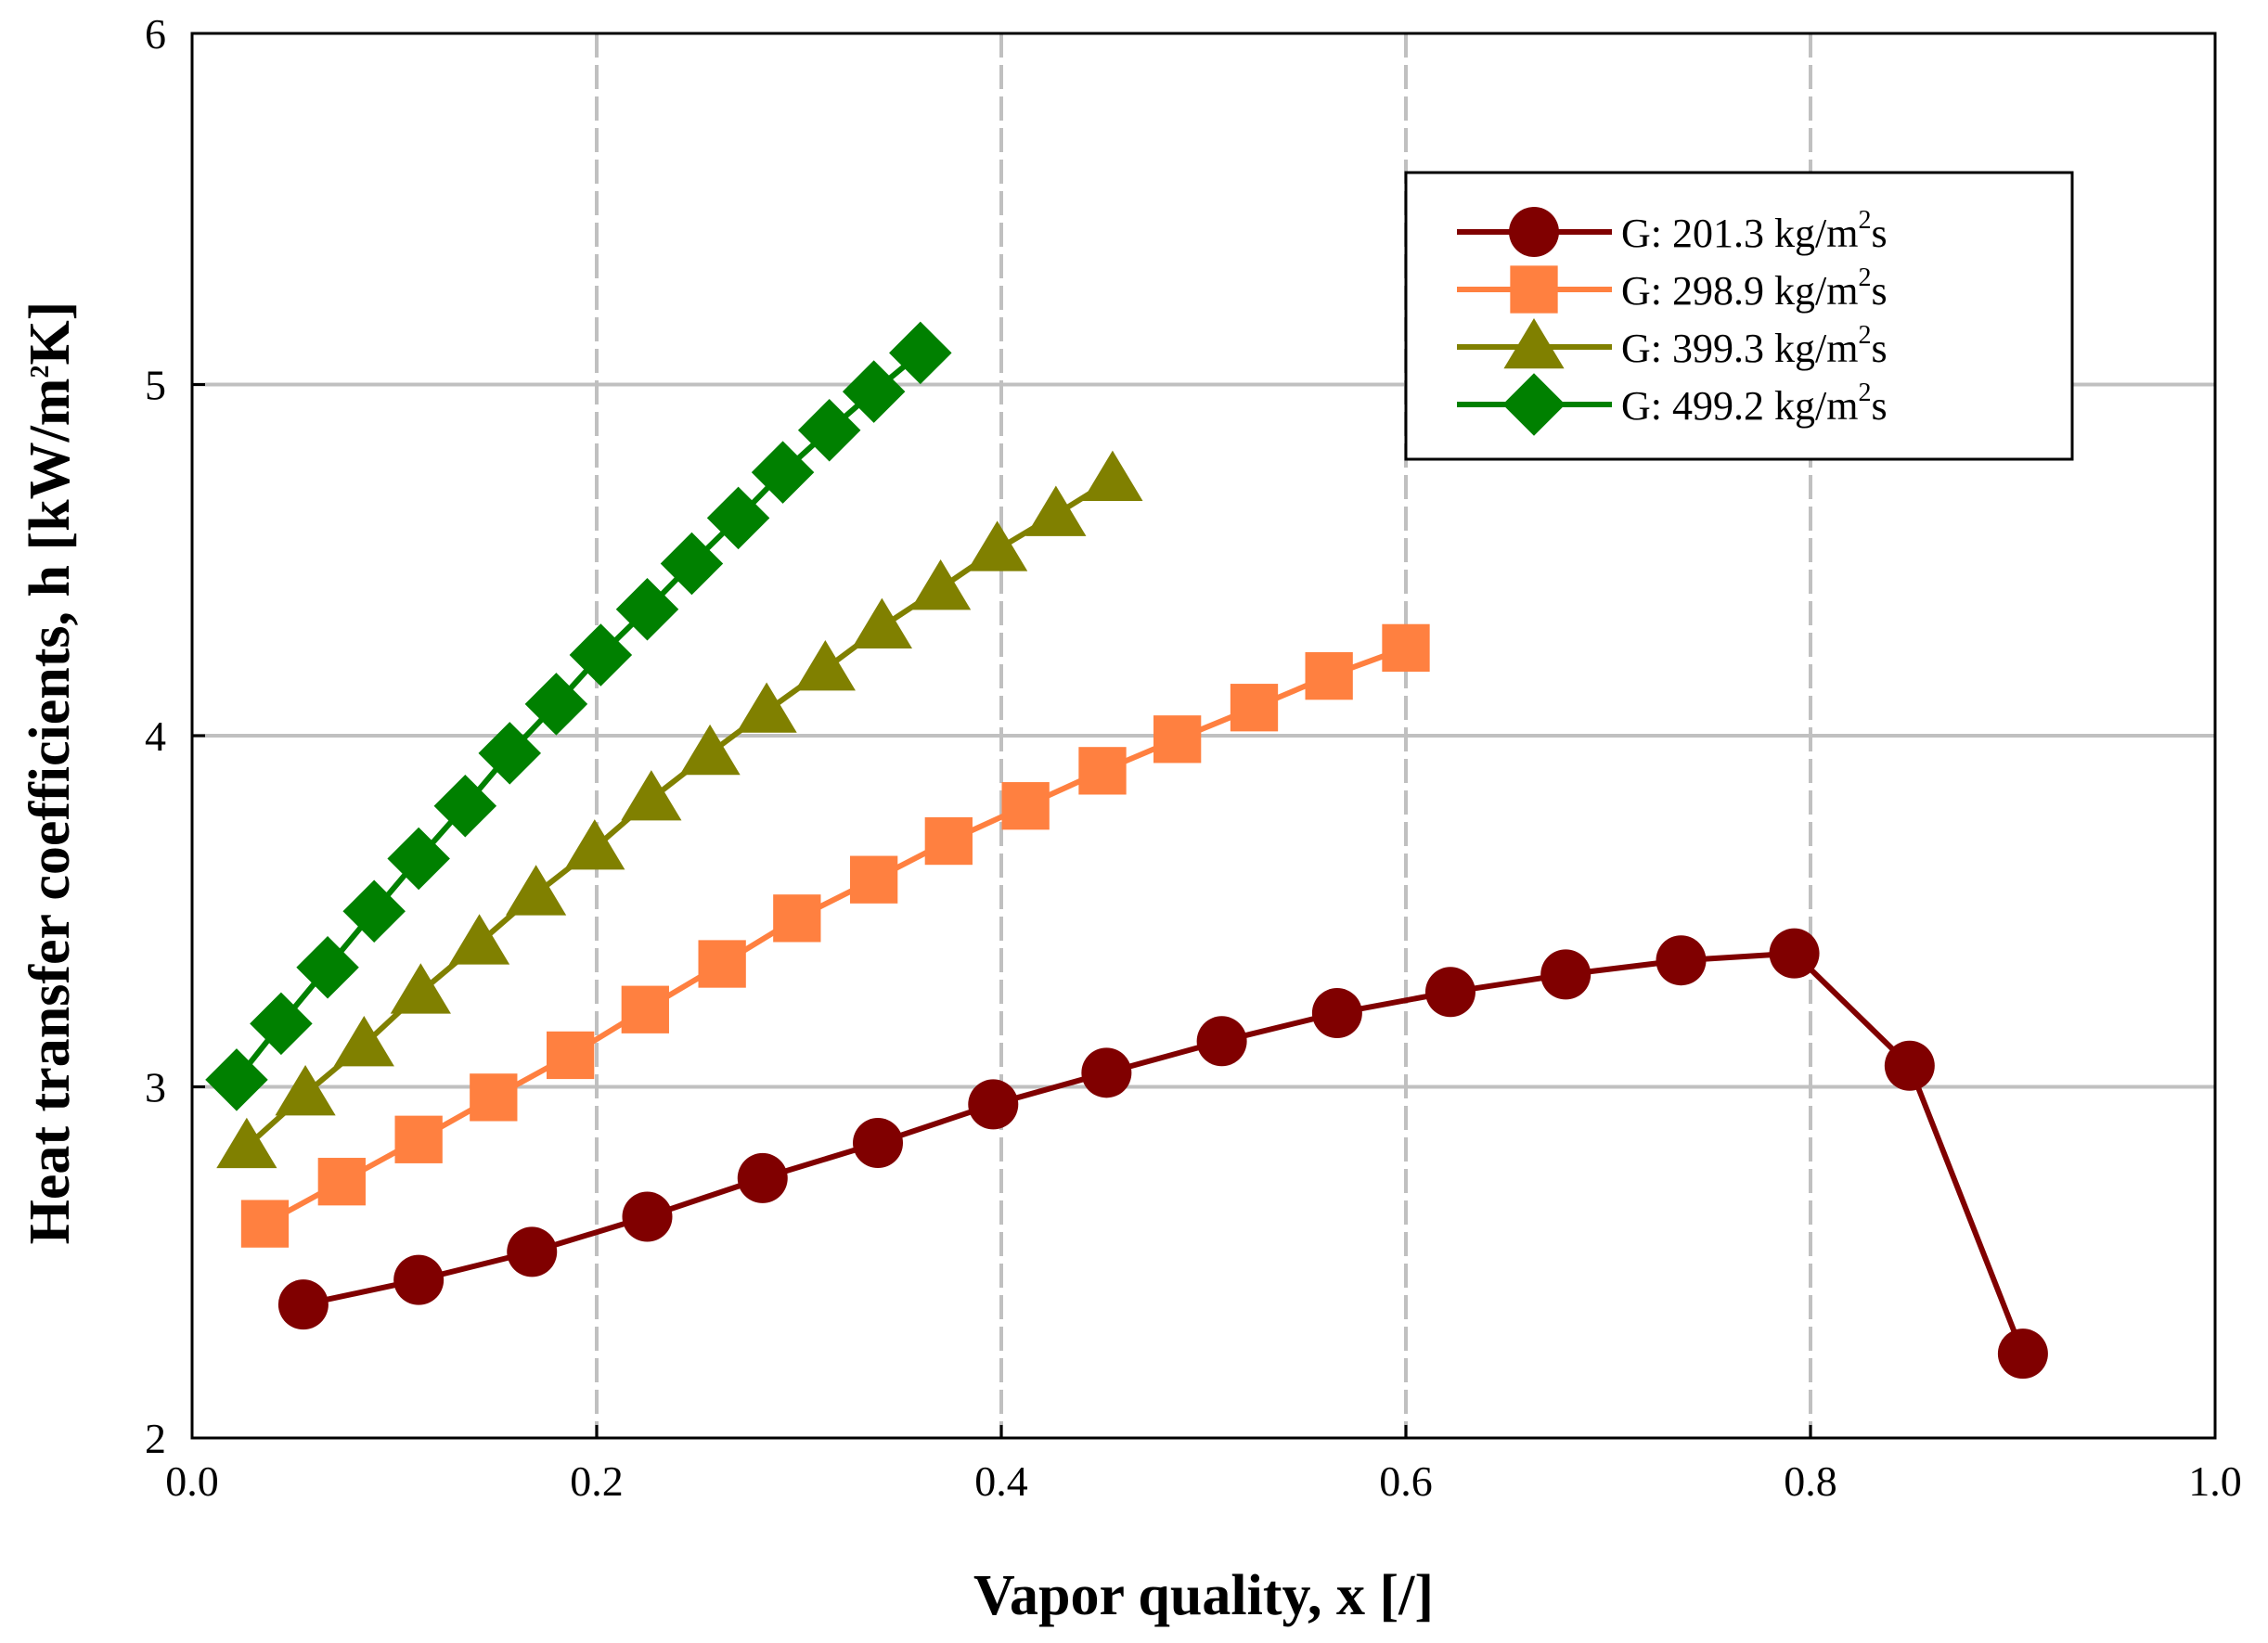 The height and width of the screenshot is (1643, 2268). What do you see at coordinates (1001, 1481) in the screenshot?
I see `x-tick-label: 0.4` at bounding box center [1001, 1481].